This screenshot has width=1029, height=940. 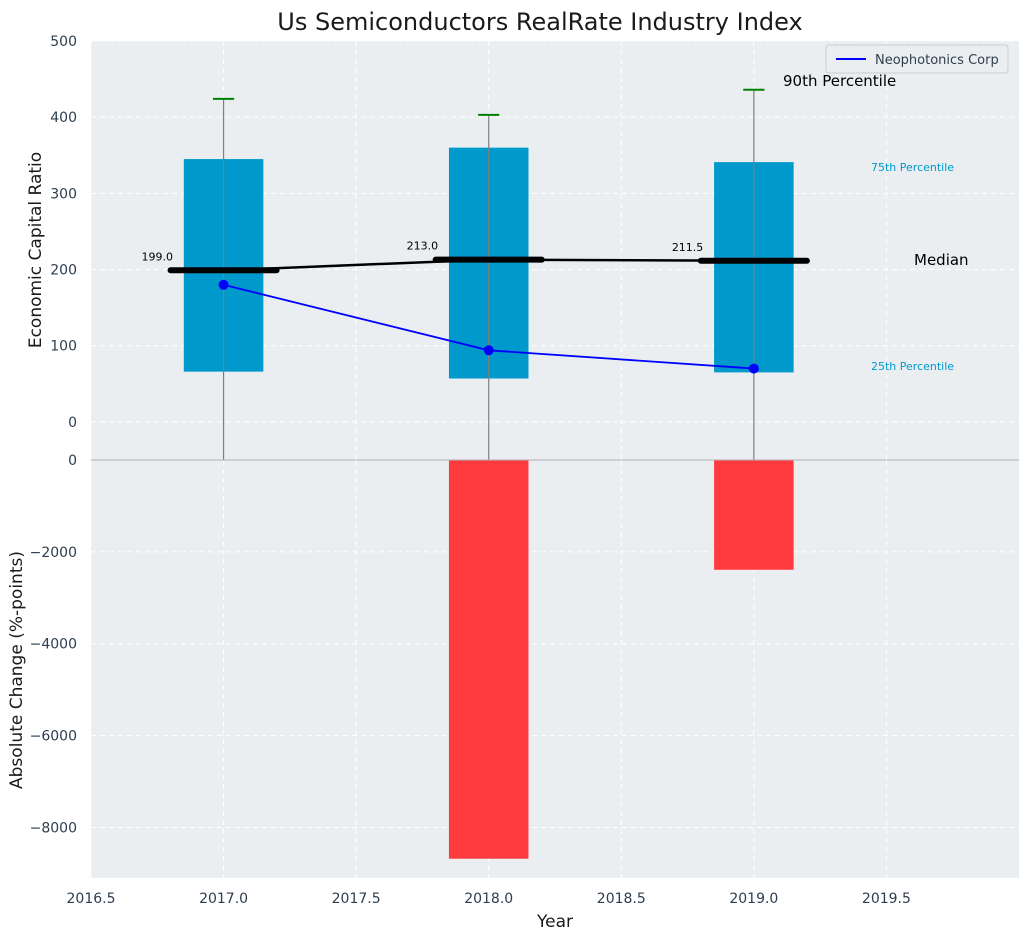 I want to click on bottom-plot, so click(x=621, y=659).